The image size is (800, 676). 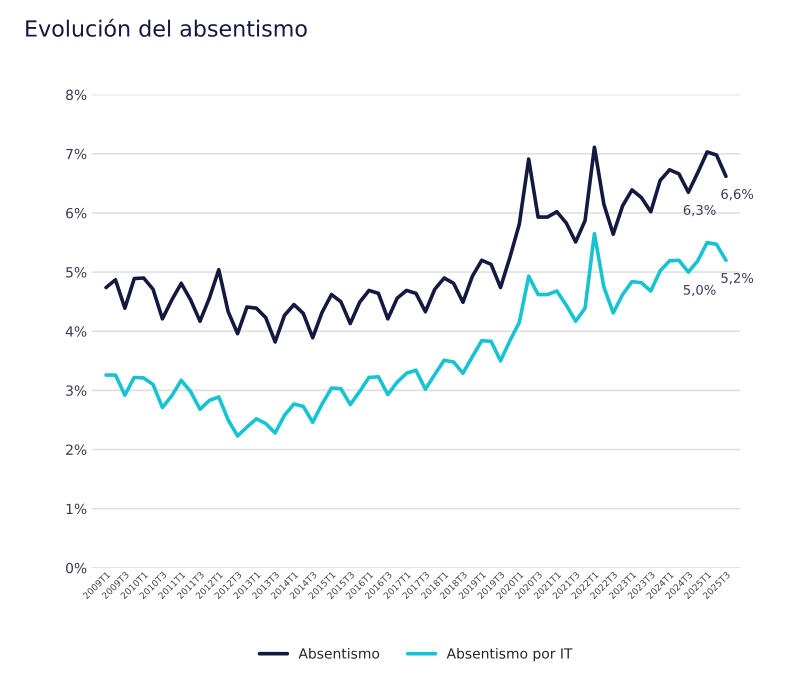 What do you see at coordinates (76, 154) in the screenshot?
I see `y-tick-label: 7%` at bounding box center [76, 154].